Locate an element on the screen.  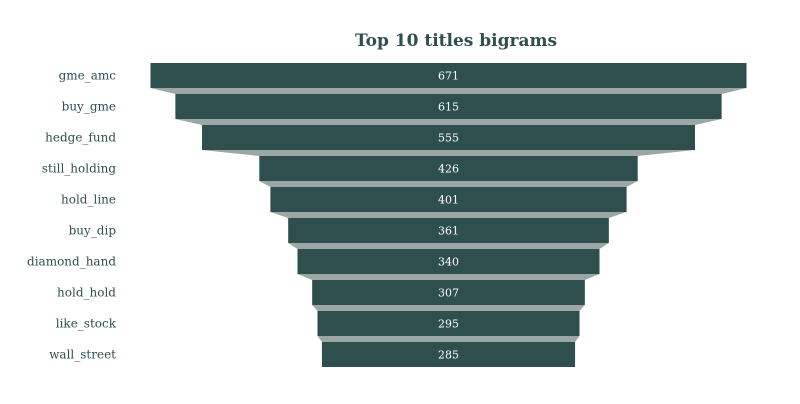
funnel-value-label: 615 is located at coordinates (448, 107).